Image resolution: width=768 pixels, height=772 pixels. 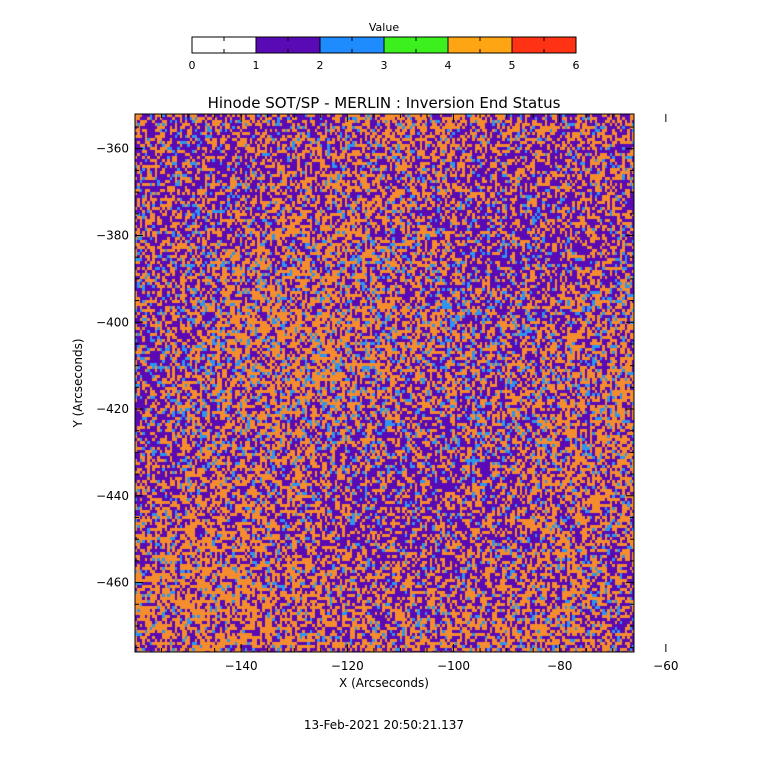 I want to click on y-tick-label: −460, so click(x=112, y=583).